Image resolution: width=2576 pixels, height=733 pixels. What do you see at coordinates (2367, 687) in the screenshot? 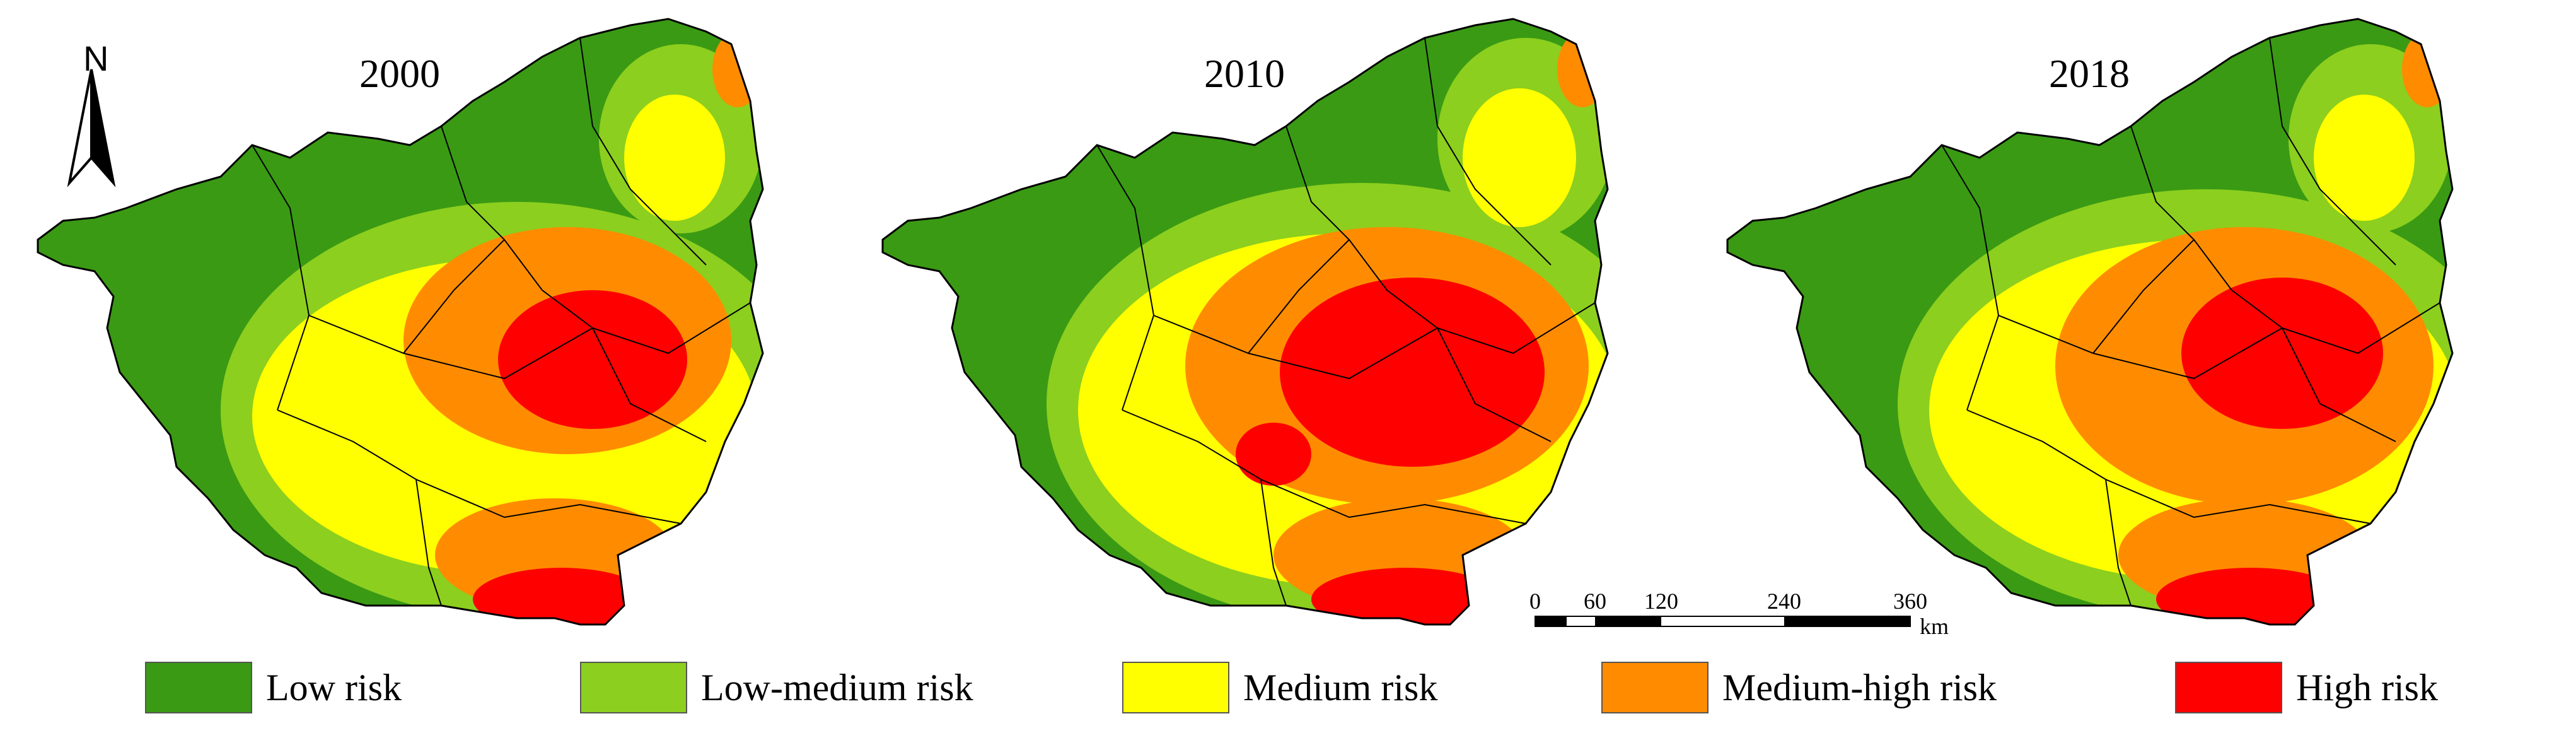
I see `legend-label: High risk` at bounding box center [2367, 687].